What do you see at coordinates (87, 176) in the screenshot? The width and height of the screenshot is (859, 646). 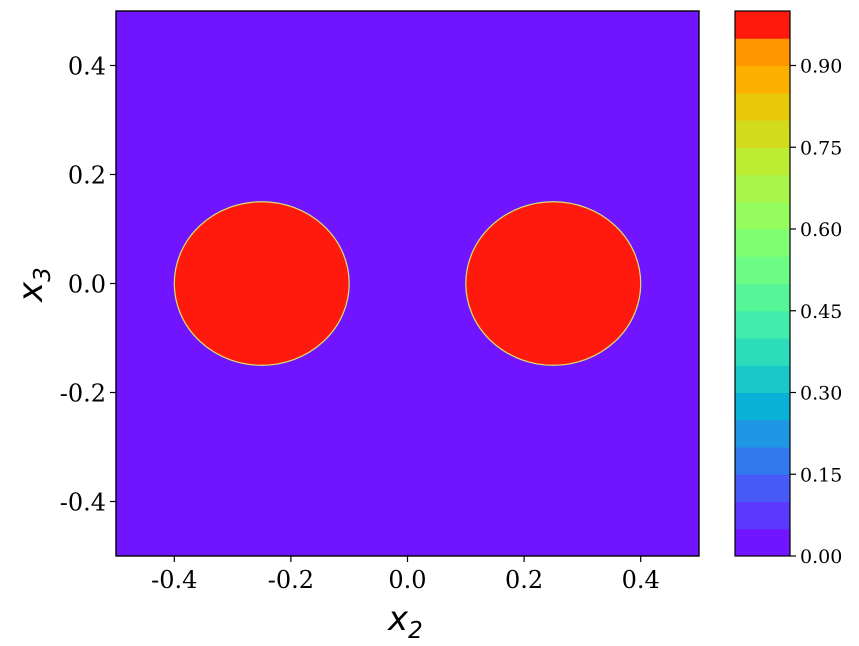 I see `y-tick-label: 0.2` at bounding box center [87, 176].